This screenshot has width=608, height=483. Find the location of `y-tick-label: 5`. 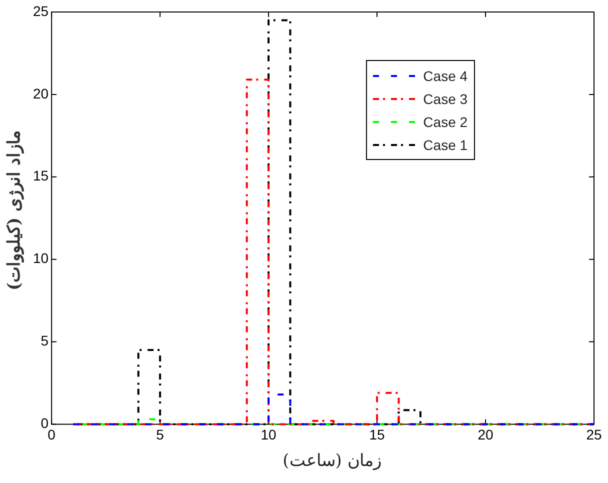

y-tick-label: 5 is located at coordinates (44, 340).